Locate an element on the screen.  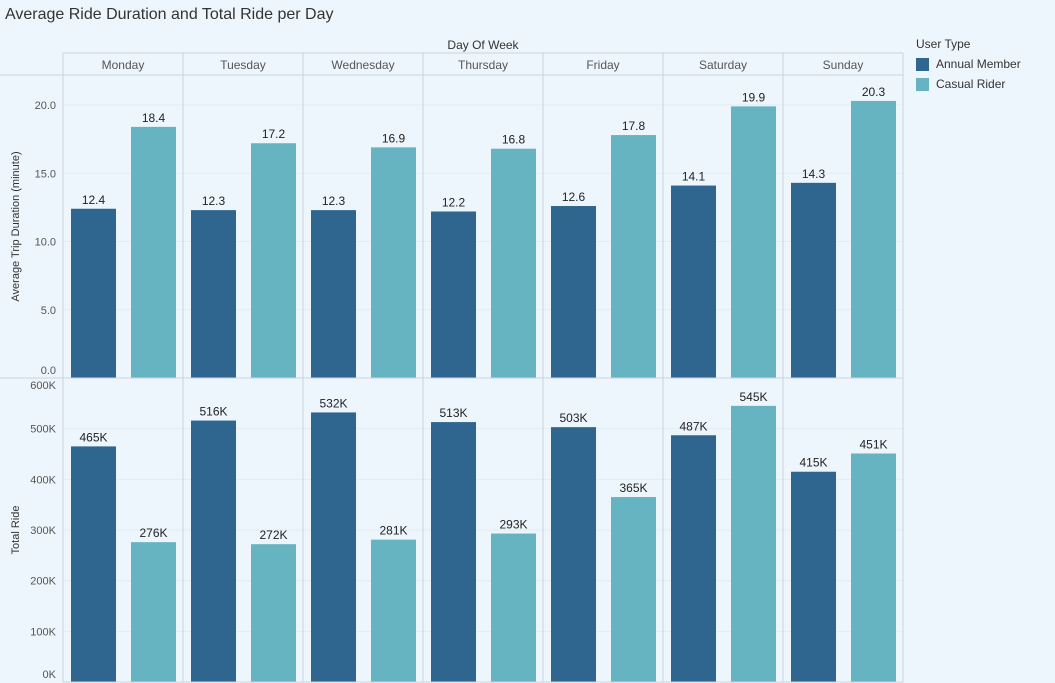
legend: User Type Annual Member Casual Rider is located at coordinates (968, 65).